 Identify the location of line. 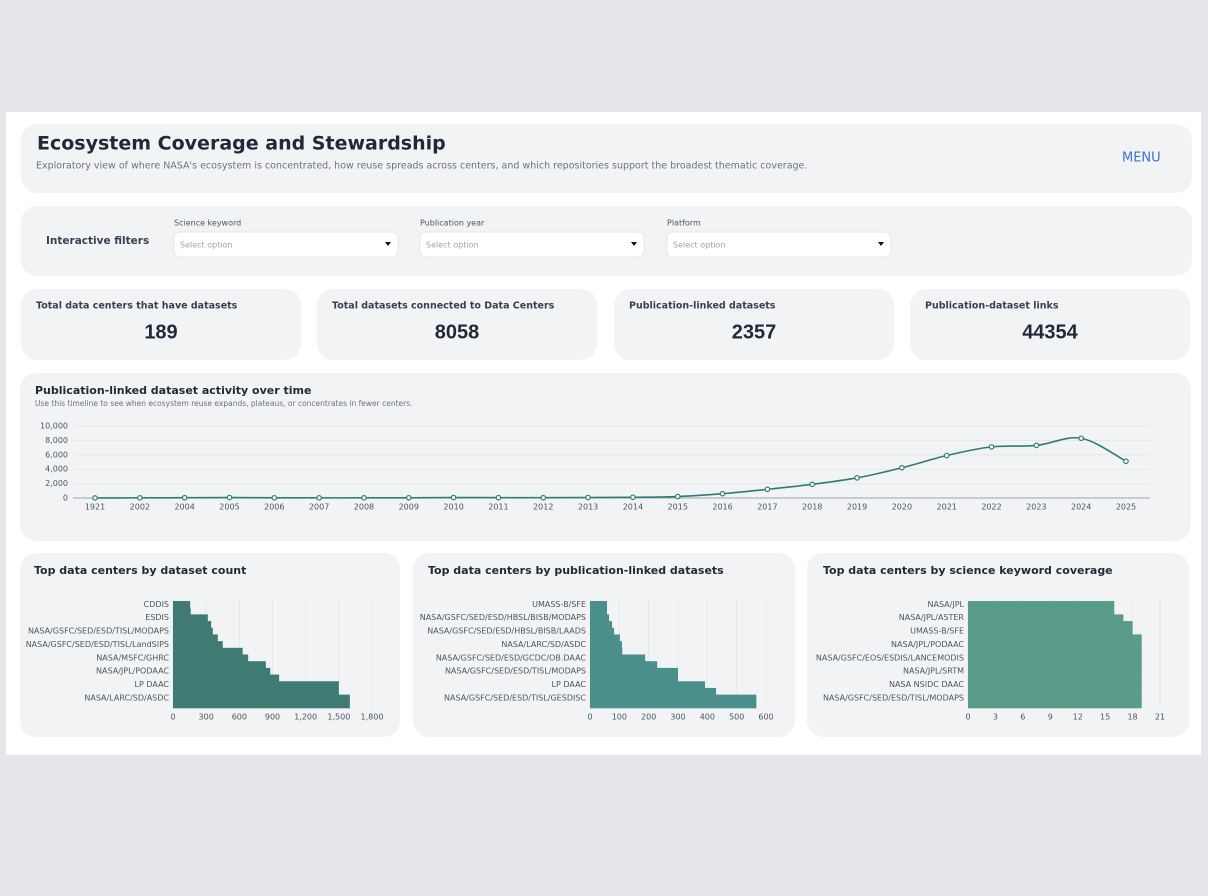
(610, 467).